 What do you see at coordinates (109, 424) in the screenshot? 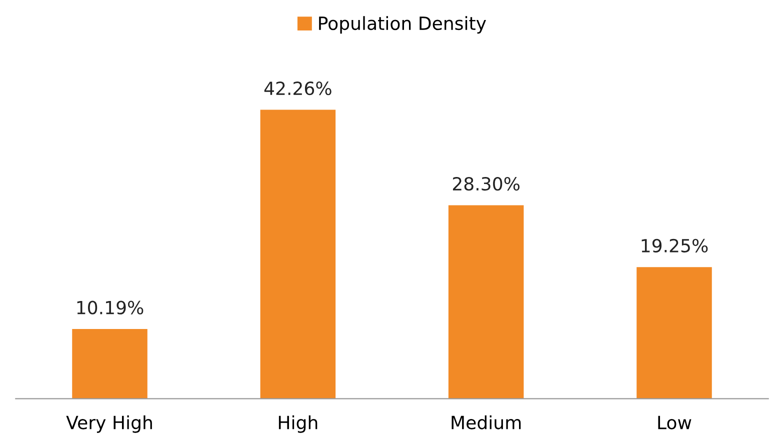
I see `x-tick-label: Very High` at bounding box center [109, 424].